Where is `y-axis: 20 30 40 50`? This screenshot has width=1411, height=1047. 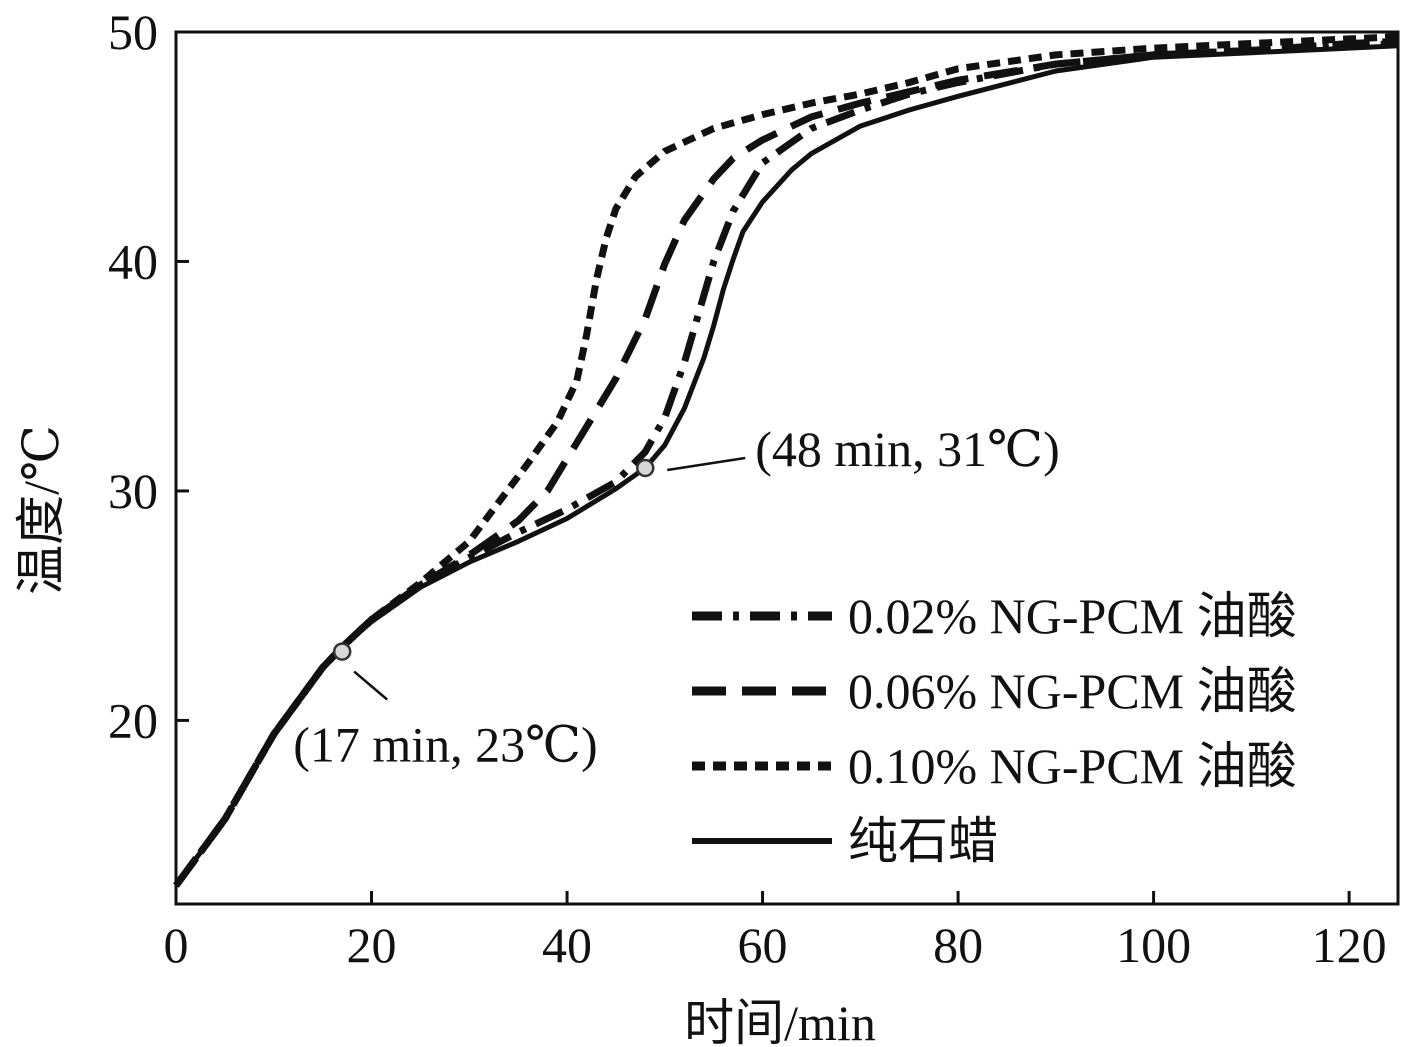
y-axis: 20 30 40 50 is located at coordinates (148, 376).